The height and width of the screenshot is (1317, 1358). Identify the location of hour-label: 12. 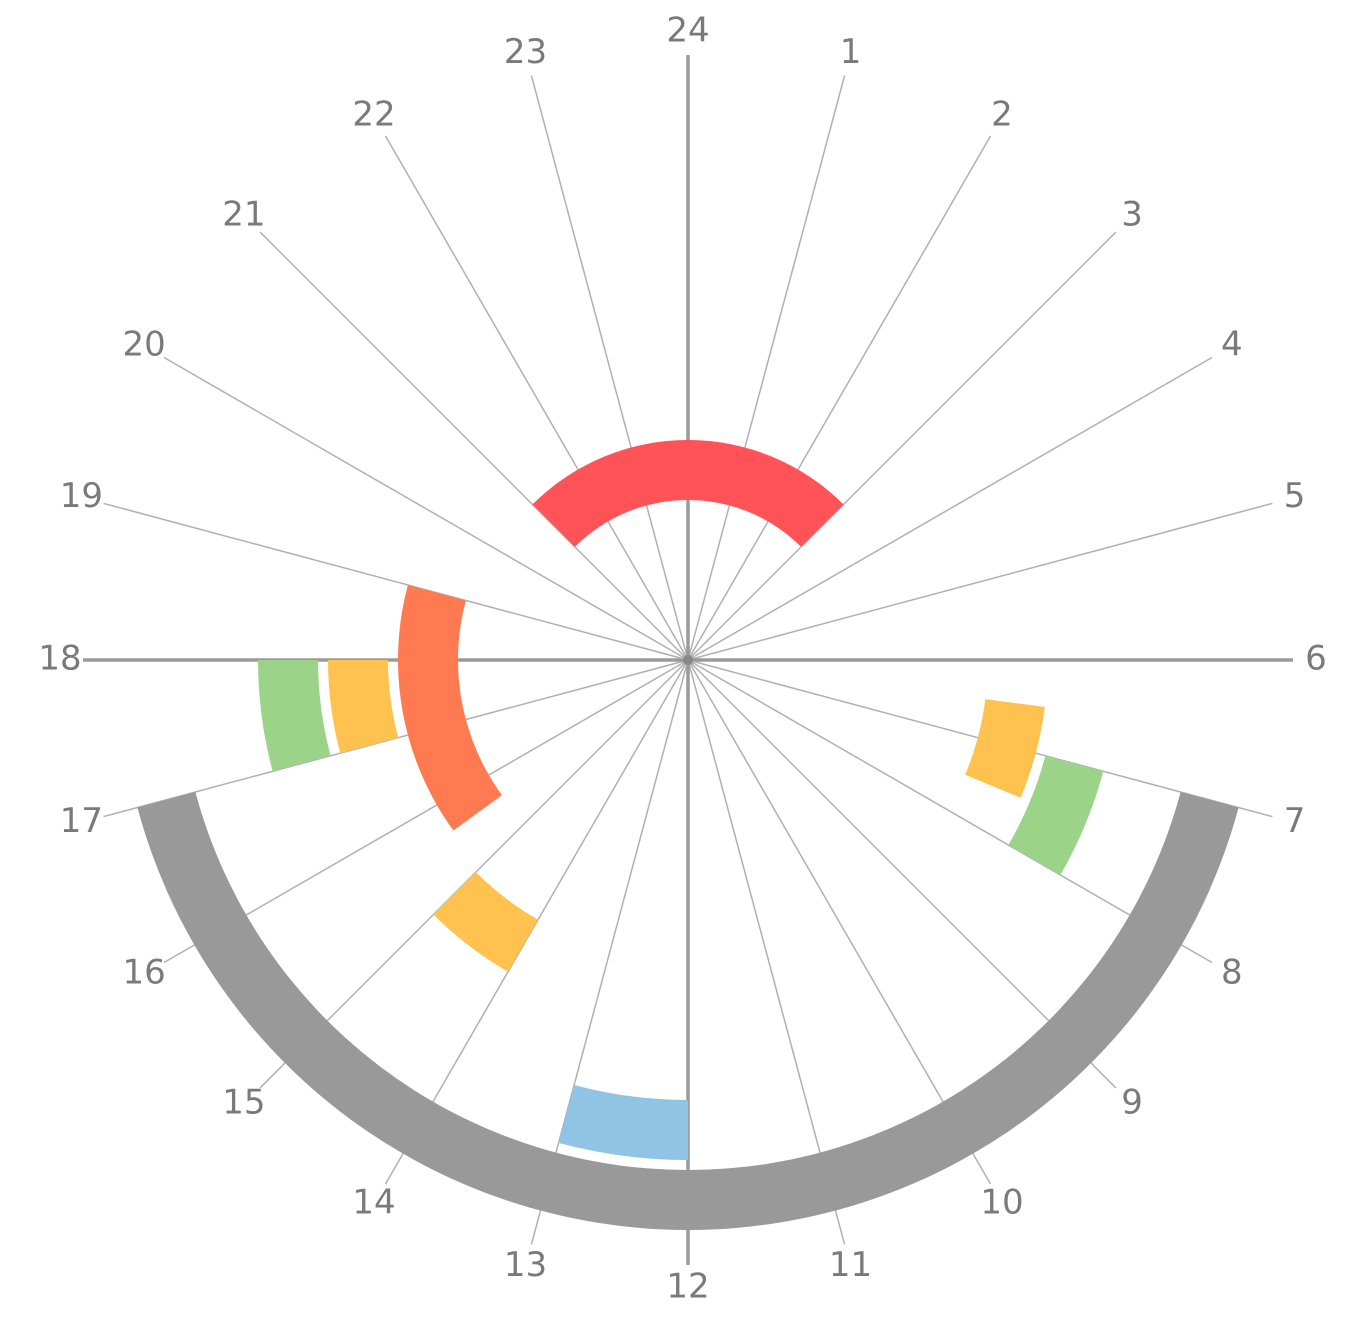
(687, 1287).